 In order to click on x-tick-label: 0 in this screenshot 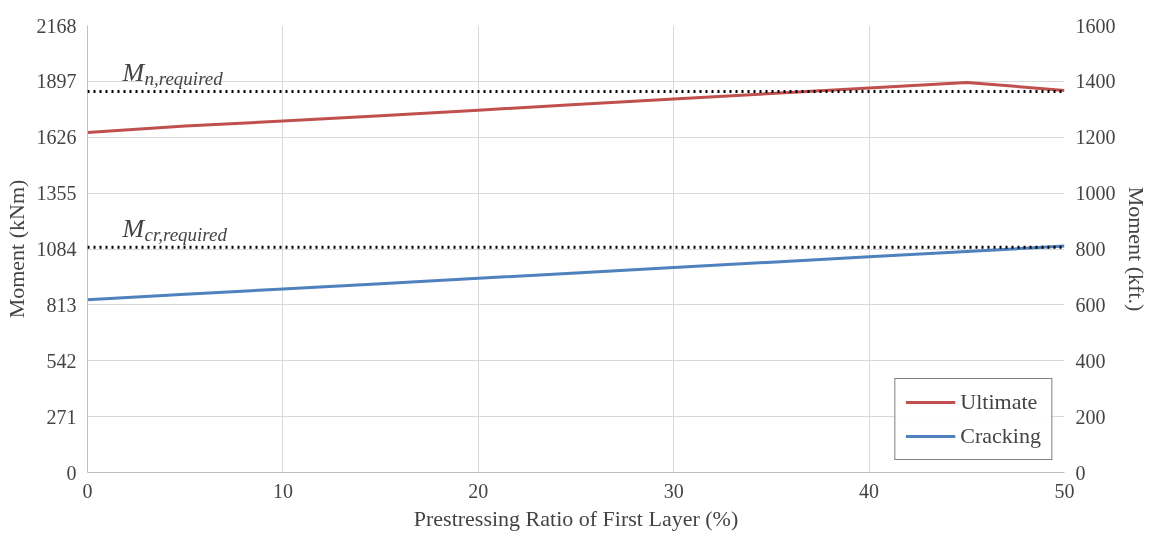, I will do `click(87, 490)`.